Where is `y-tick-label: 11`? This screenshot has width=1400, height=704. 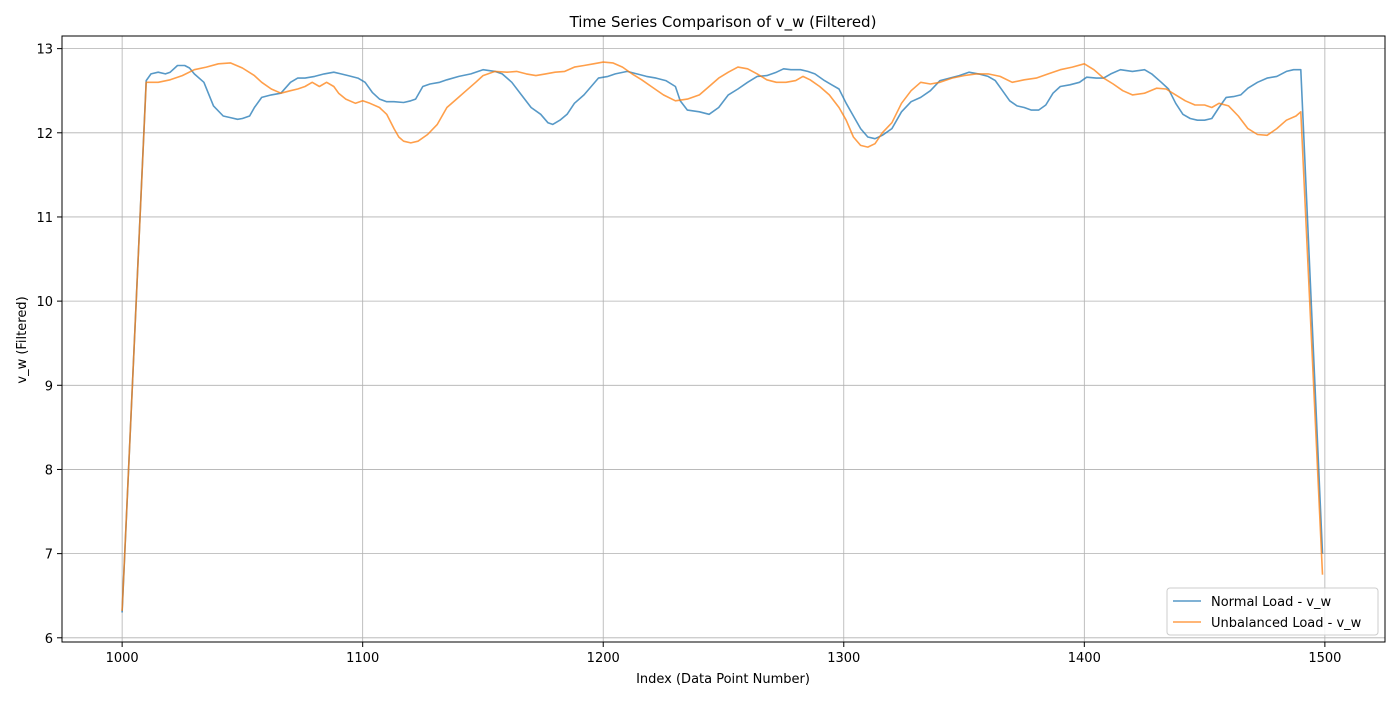 y-tick-label: 11 is located at coordinates (44, 218).